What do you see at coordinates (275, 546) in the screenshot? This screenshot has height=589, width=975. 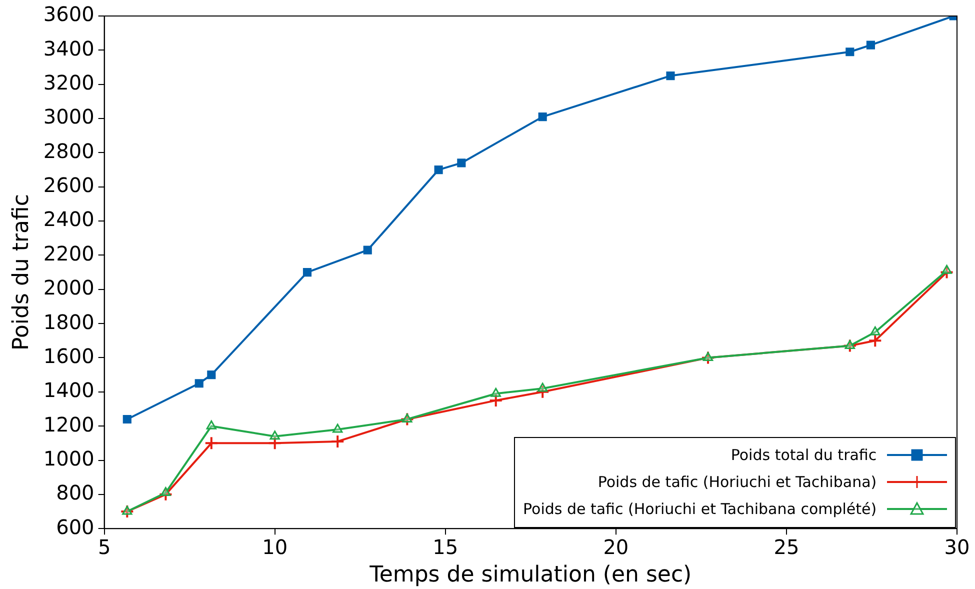 I see `x-tick-label: 10` at bounding box center [275, 546].